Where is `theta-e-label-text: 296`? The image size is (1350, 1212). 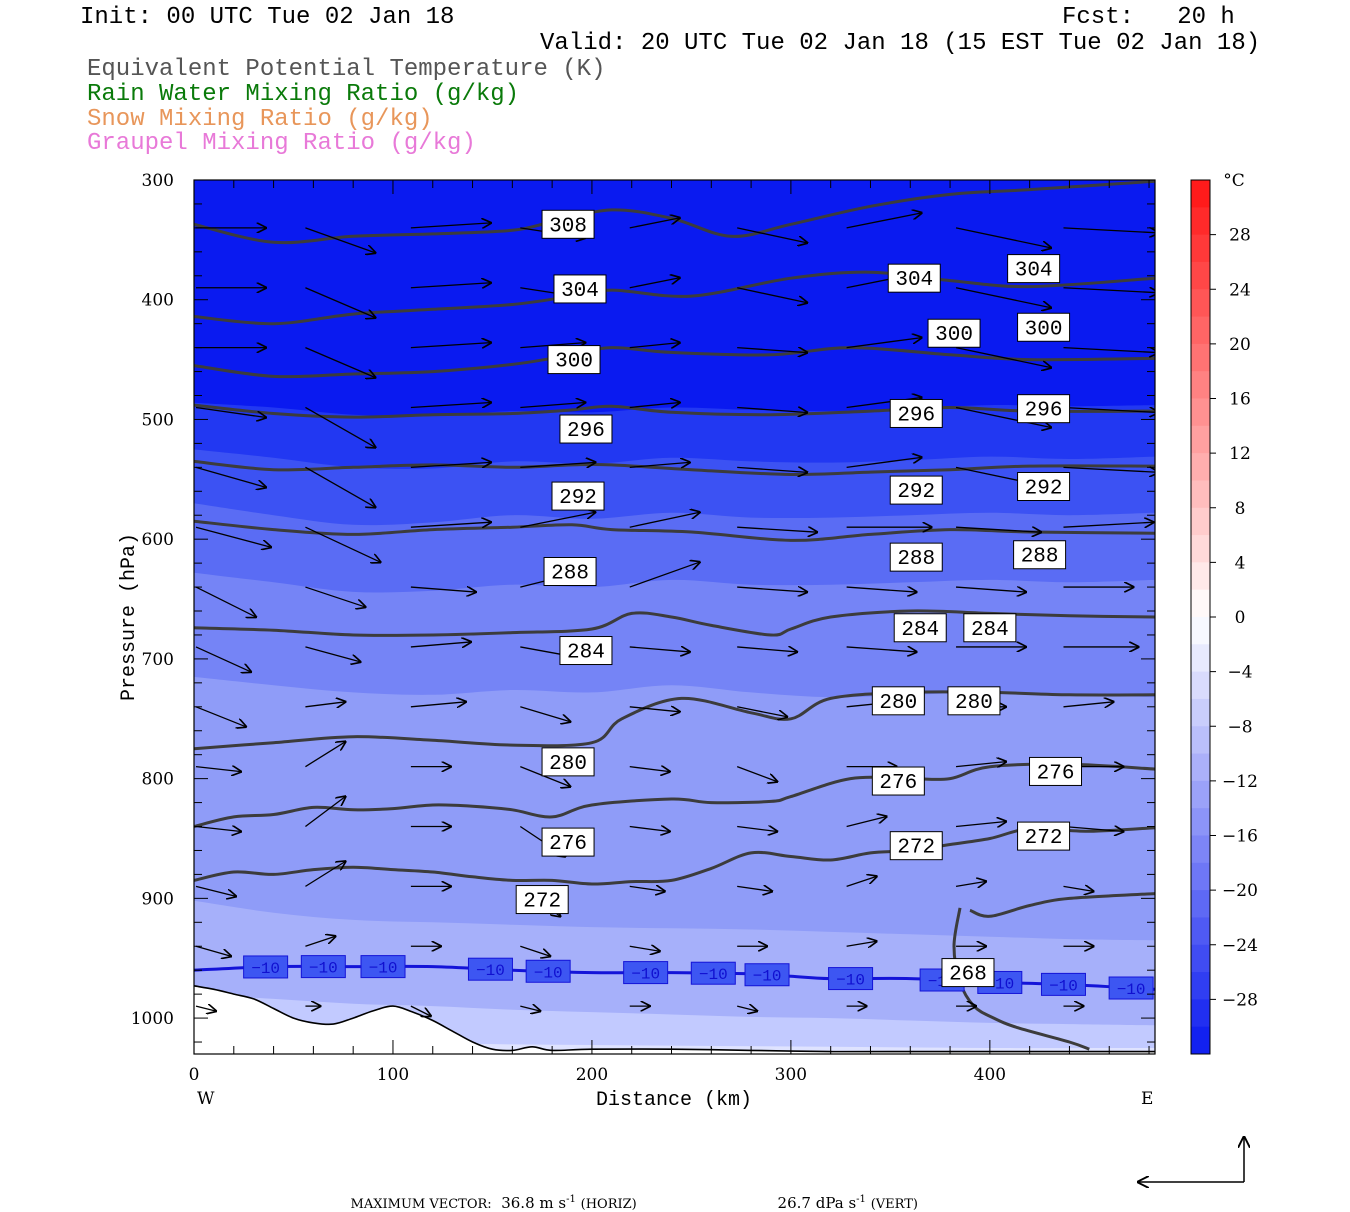 theta-e-label-text: 296 is located at coordinates (586, 431).